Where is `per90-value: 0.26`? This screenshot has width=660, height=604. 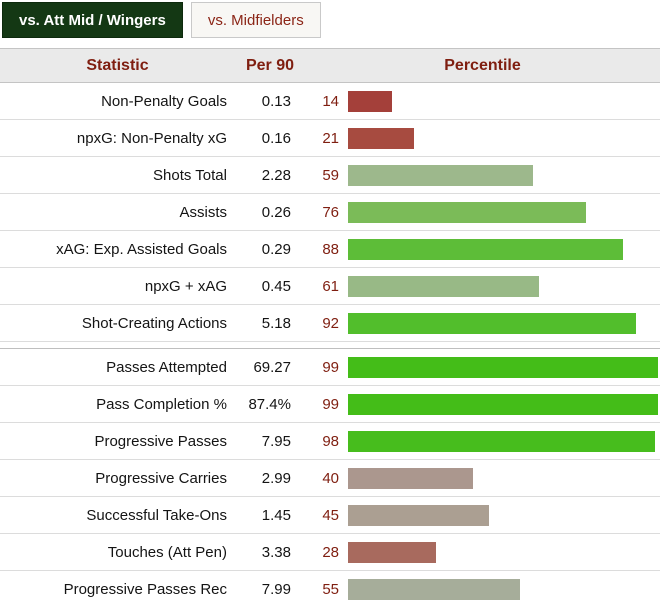
per90-value: 0.26 is located at coordinates (276, 212).